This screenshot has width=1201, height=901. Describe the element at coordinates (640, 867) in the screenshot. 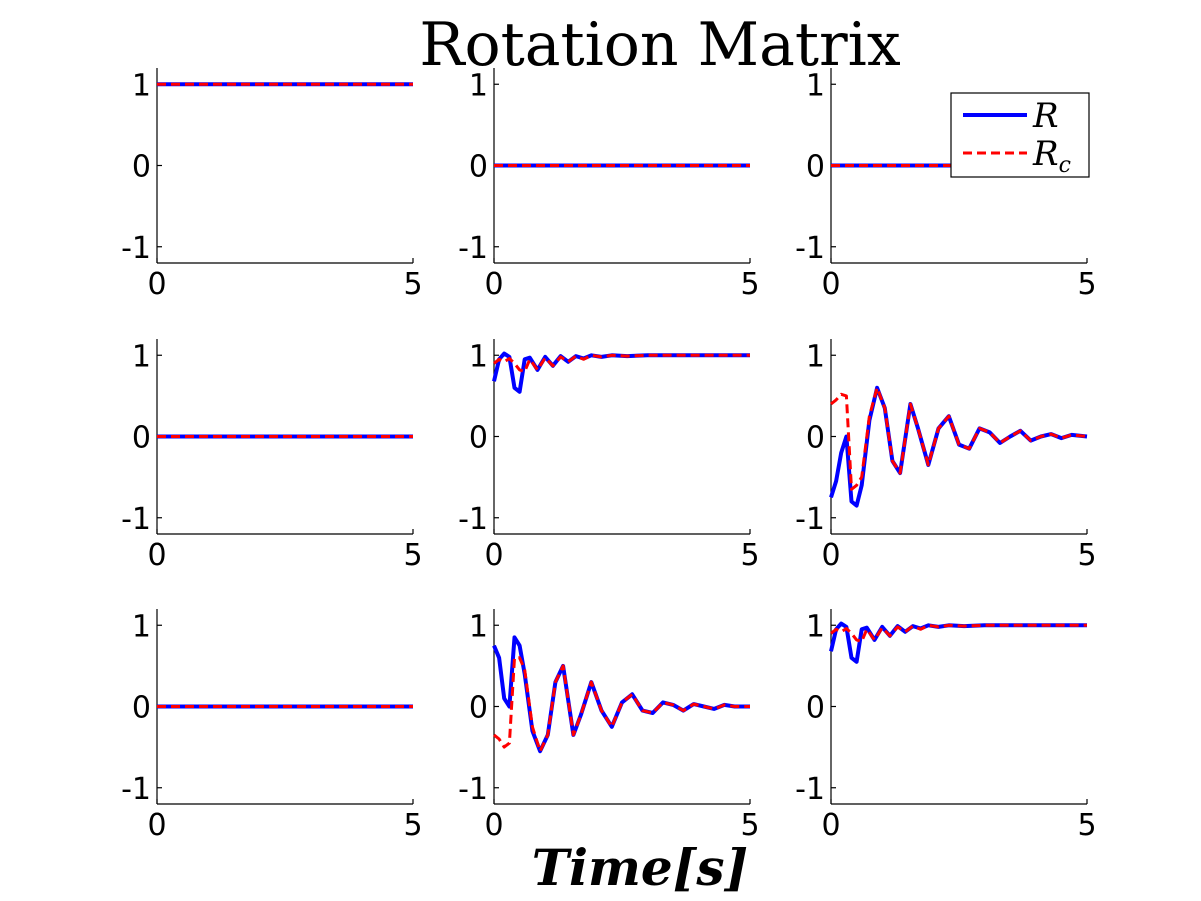

I see `x-axis-label: Time[s]` at that location.